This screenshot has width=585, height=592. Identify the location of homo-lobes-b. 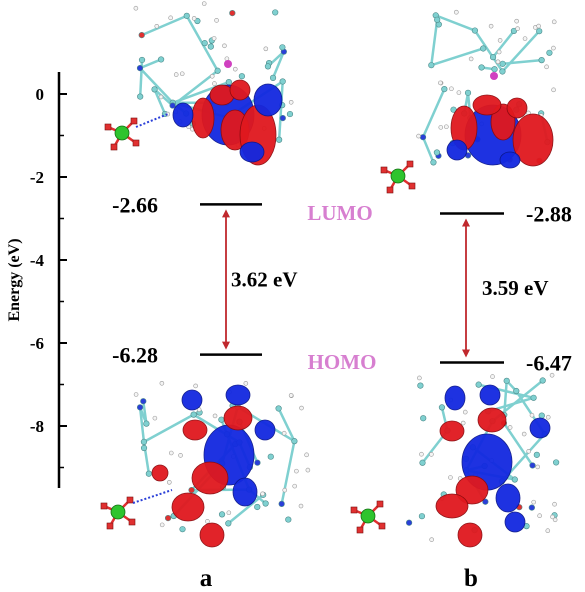
(493, 466).